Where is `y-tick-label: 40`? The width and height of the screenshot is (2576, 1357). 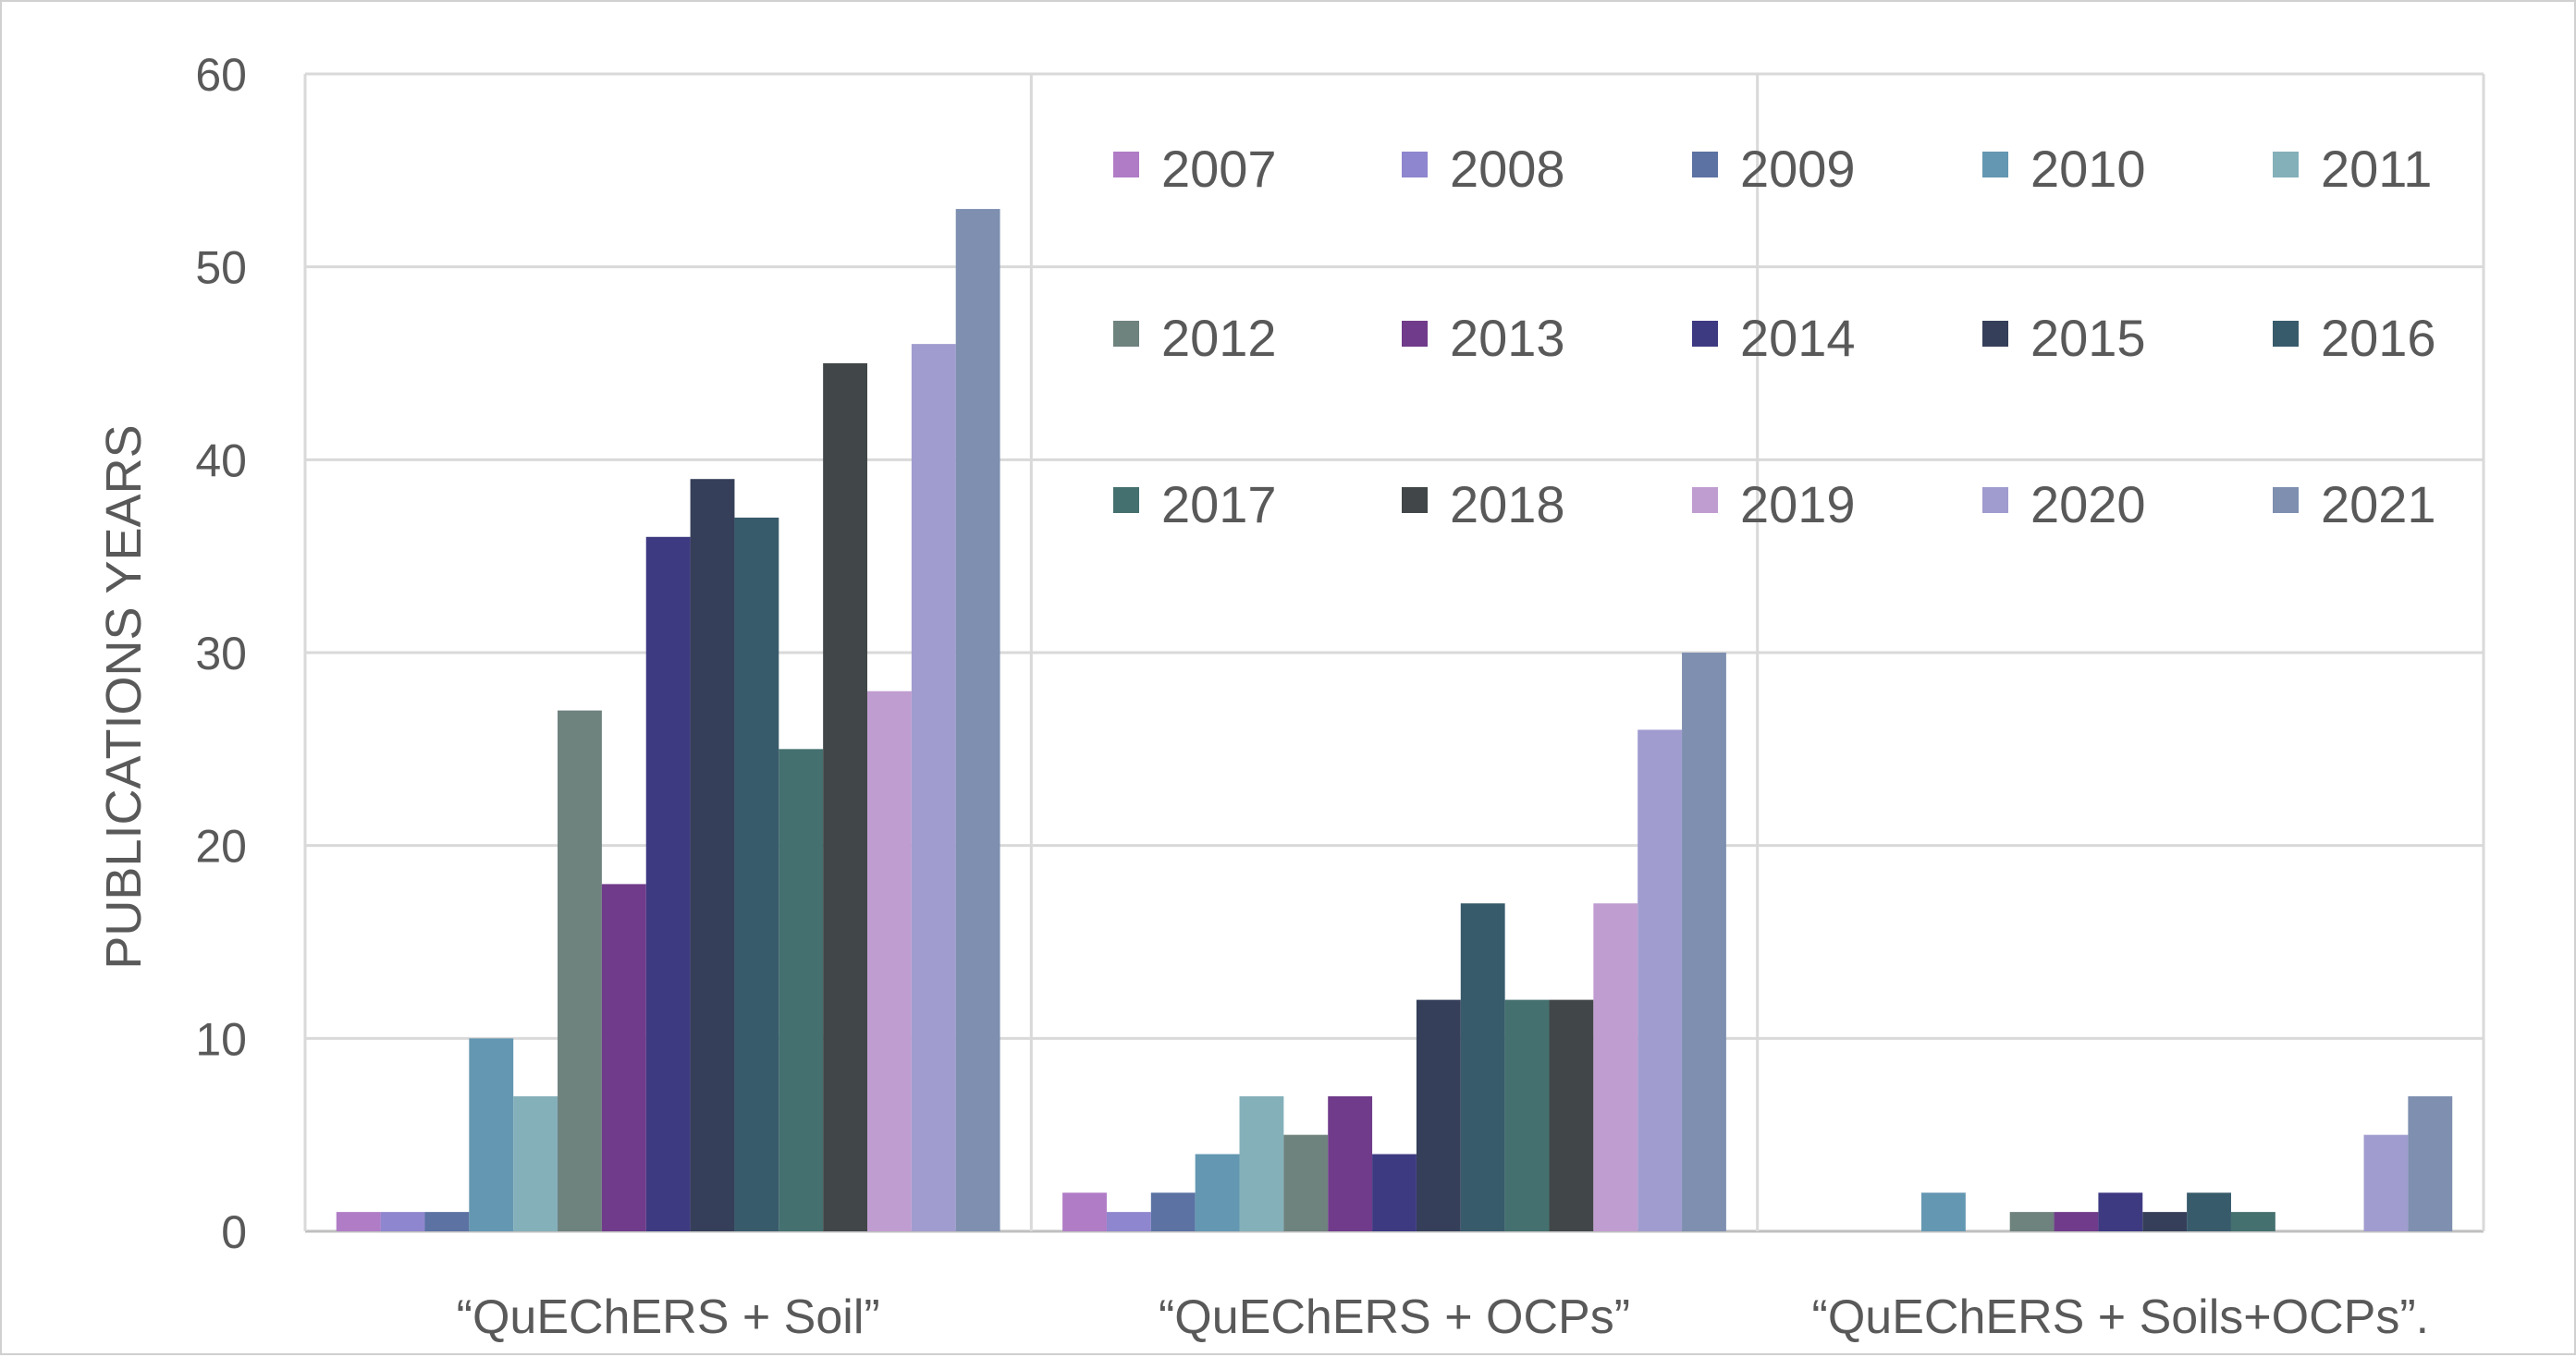
y-tick-label: 40 is located at coordinates (221, 460).